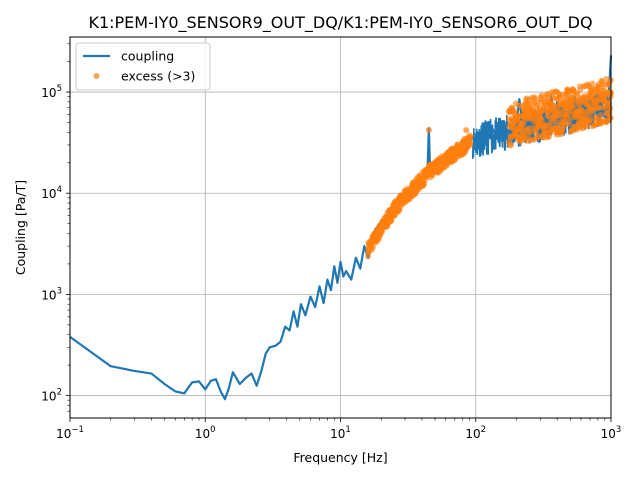  What do you see at coordinates (158, 76) in the screenshot?
I see `legend-excess-label: excess (>3)` at bounding box center [158, 76].